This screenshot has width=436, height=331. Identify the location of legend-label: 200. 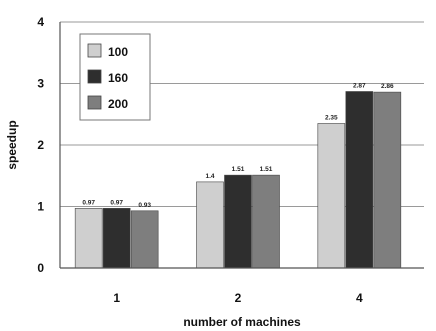
(118, 104).